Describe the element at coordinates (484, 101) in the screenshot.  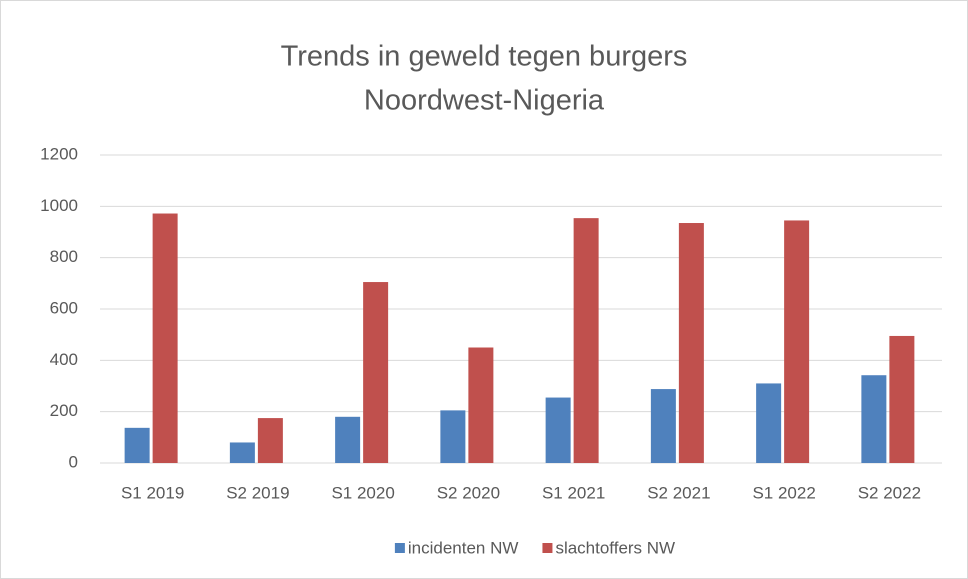
I see `chart-title: Noordwest-Nigeria` at that location.